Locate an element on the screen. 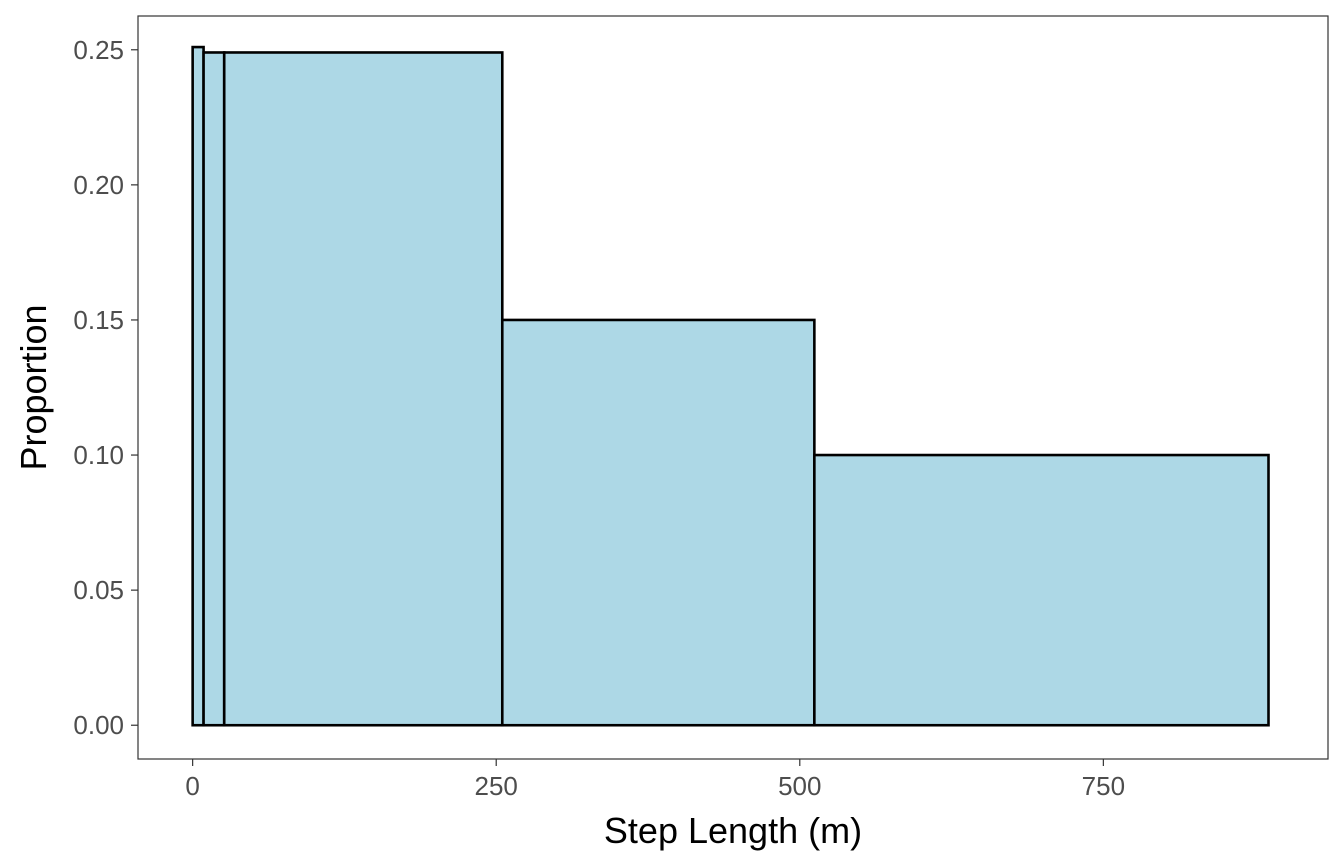 This screenshot has width=1344, height=865. y-tick-label: 0.05 is located at coordinates (98, 590).